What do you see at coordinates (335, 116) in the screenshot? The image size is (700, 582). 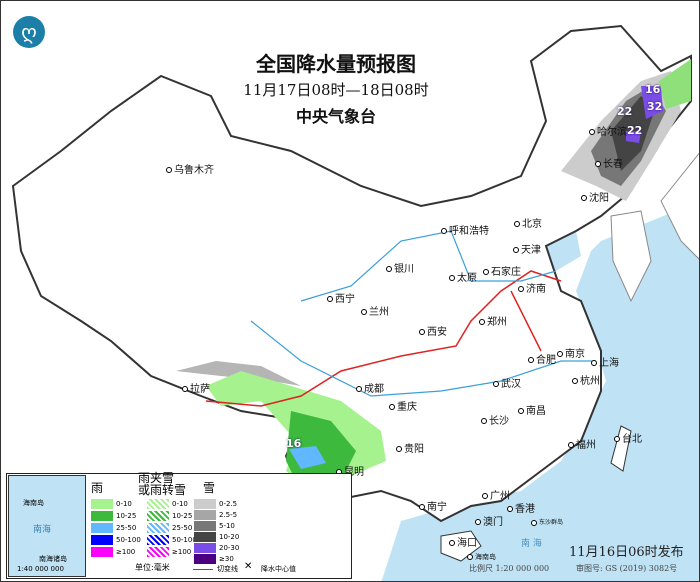 I see `agency-name: 中央气象台` at bounding box center [335, 116].